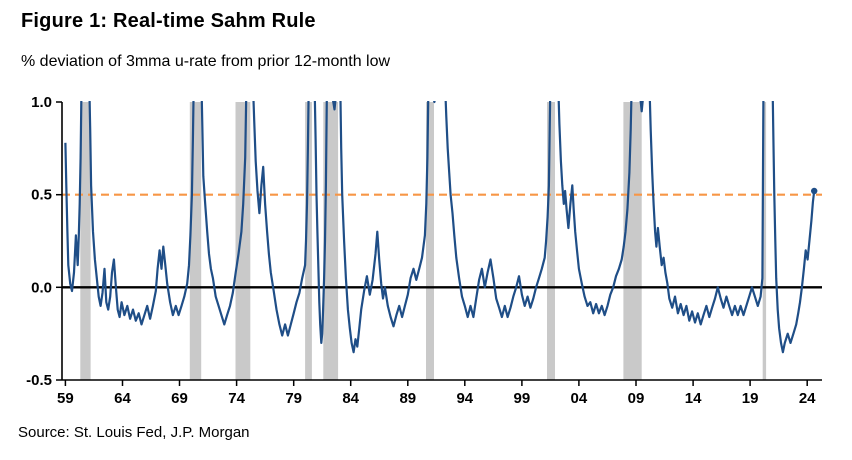 The width and height of the screenshot is (852, 460). What do you see at coordinates (464, 398) in the screenshot?
I see `x-tick-label: 94` at bounding box center [464, 398].